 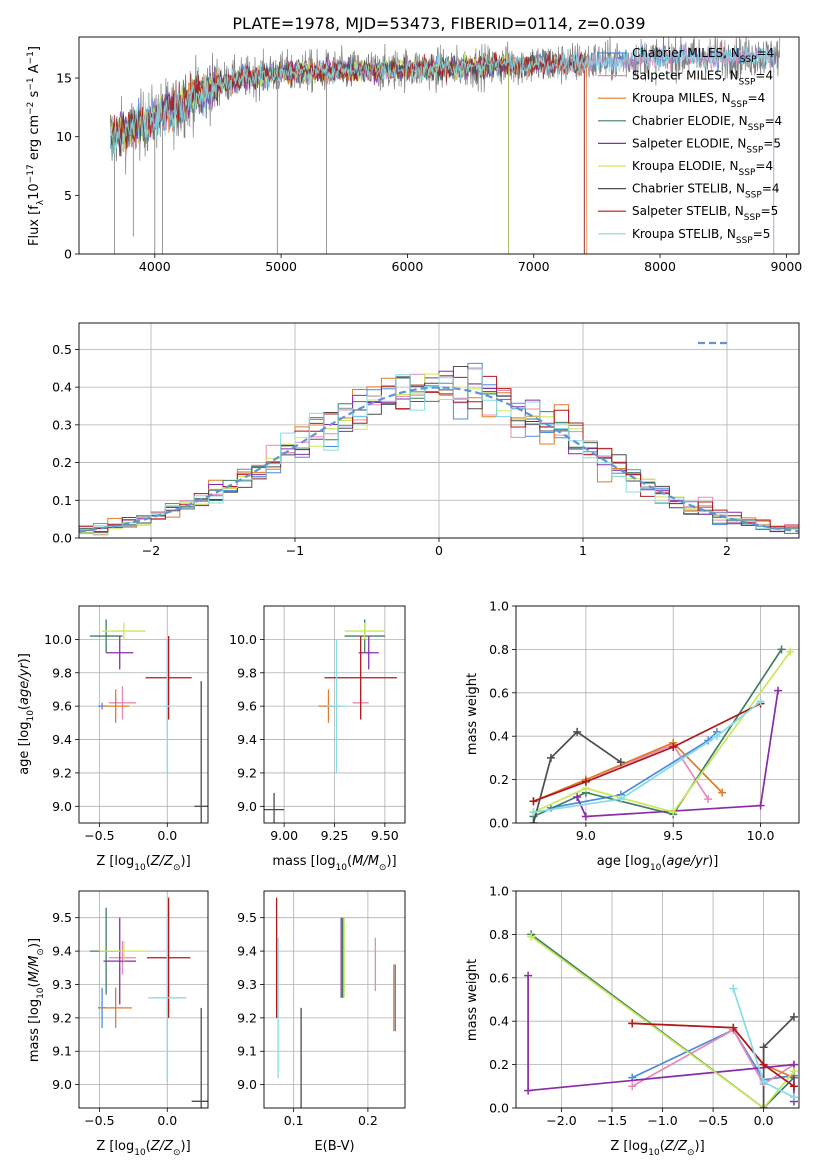 I want to click on x-tick-label: 7000, so click(x=534, y=266).